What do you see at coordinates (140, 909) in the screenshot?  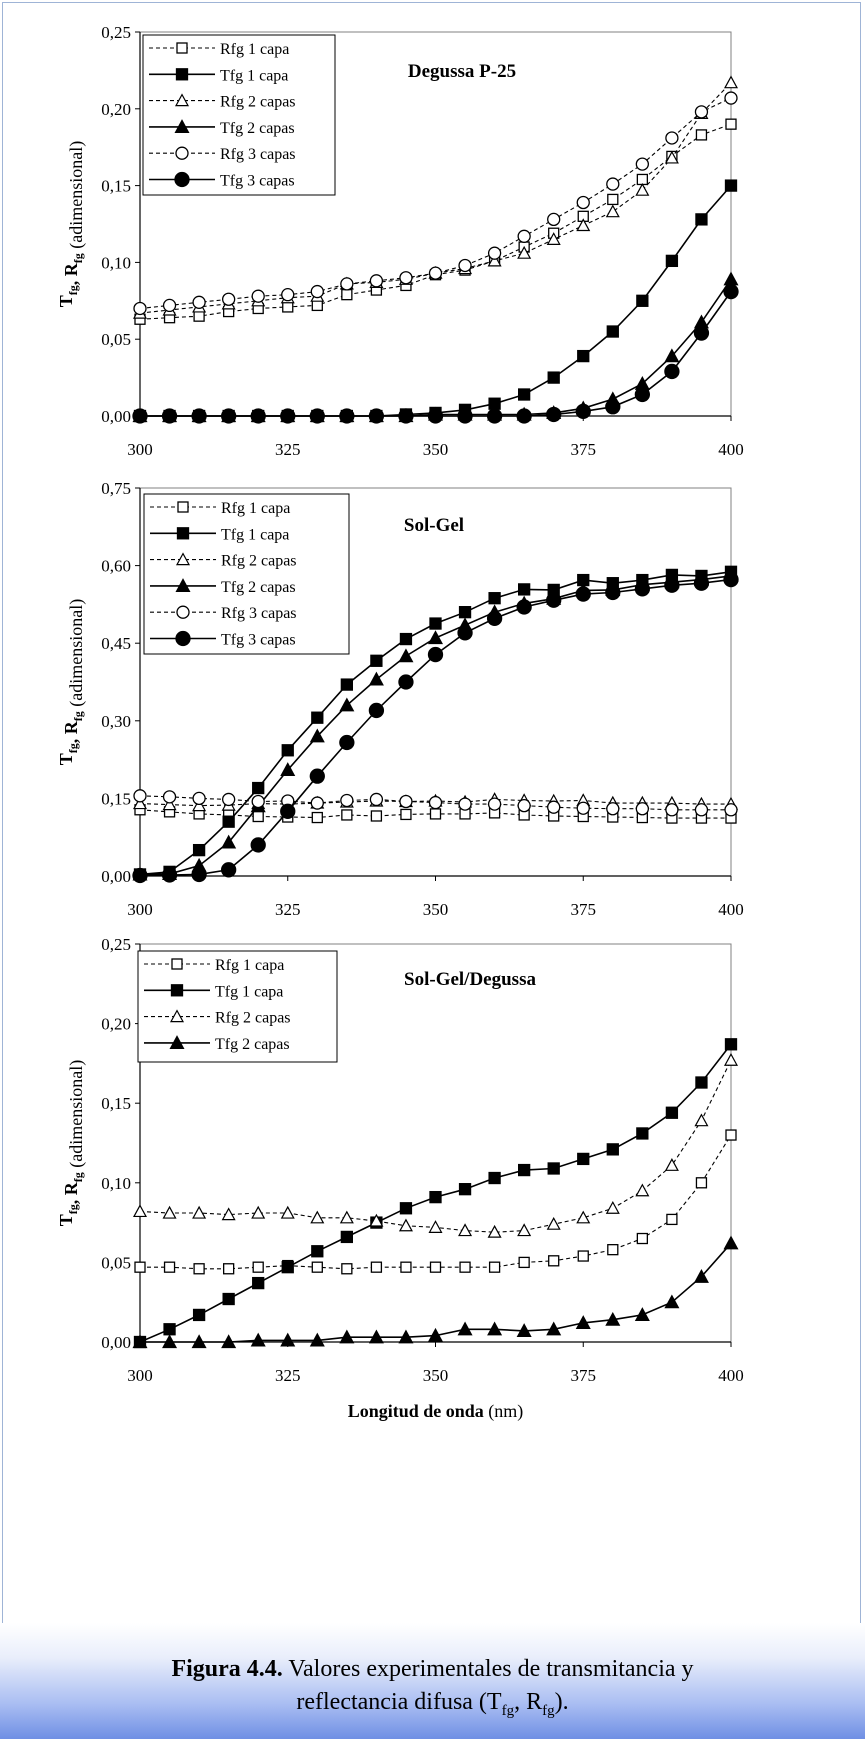 I see `x-tick-label: 300` at bounding box center [140, 909].